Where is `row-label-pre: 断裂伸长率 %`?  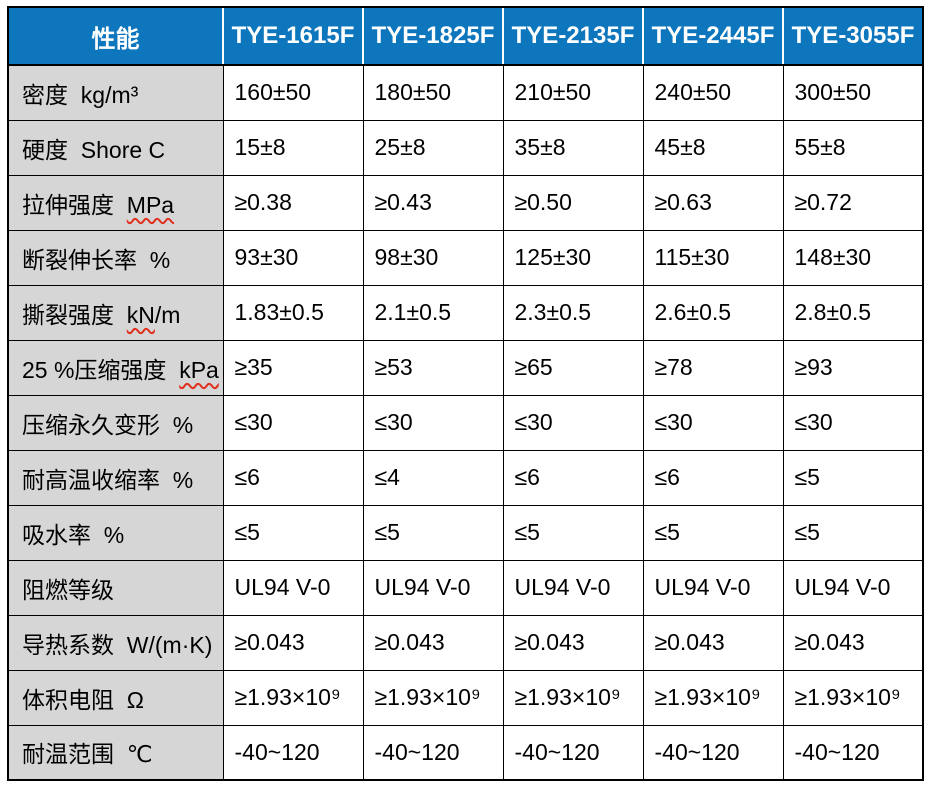
row-label-pre: 断裂伸长率 % is located at coordinates (96, 259).